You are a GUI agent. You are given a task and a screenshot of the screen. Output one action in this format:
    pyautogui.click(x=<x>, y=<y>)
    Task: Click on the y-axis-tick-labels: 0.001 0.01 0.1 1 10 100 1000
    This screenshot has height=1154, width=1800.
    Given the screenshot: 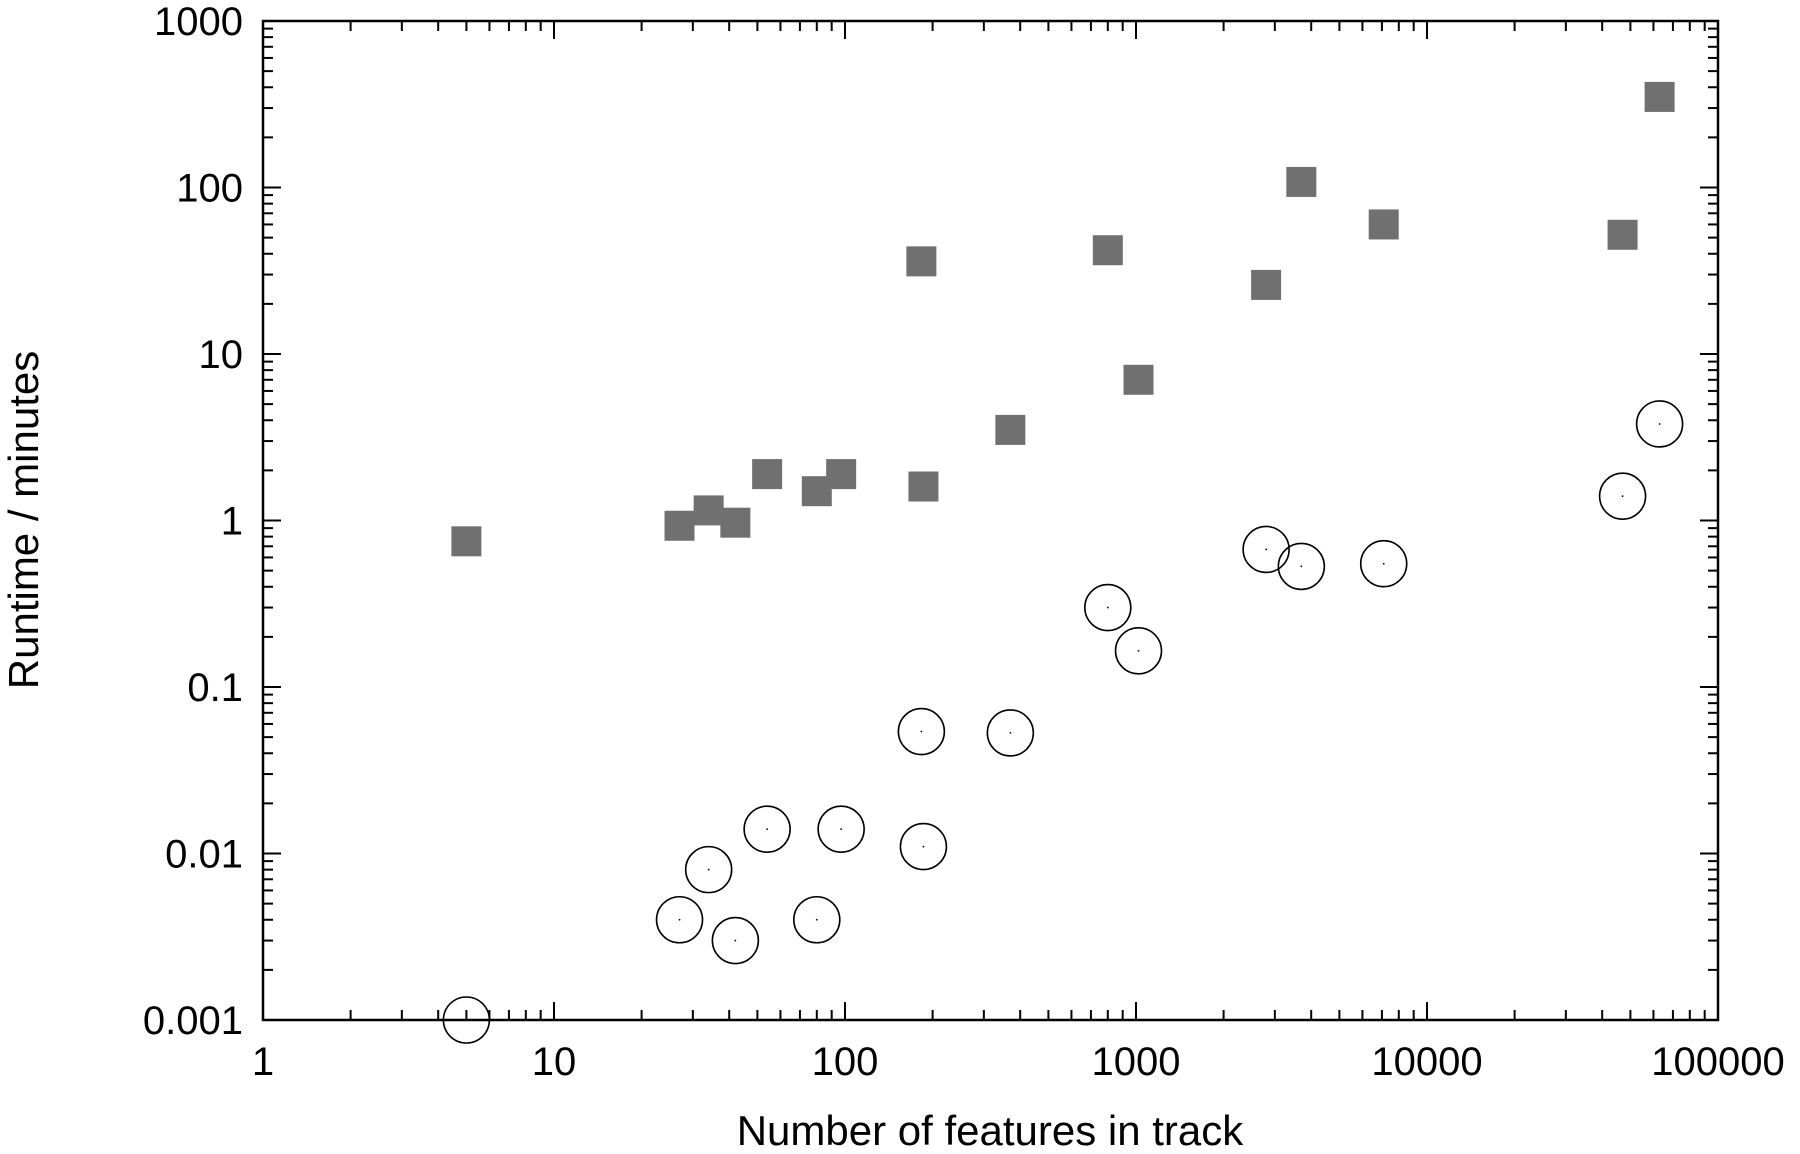 What is the action you would take?
    pyautogui.click(x=193, y=521)
    